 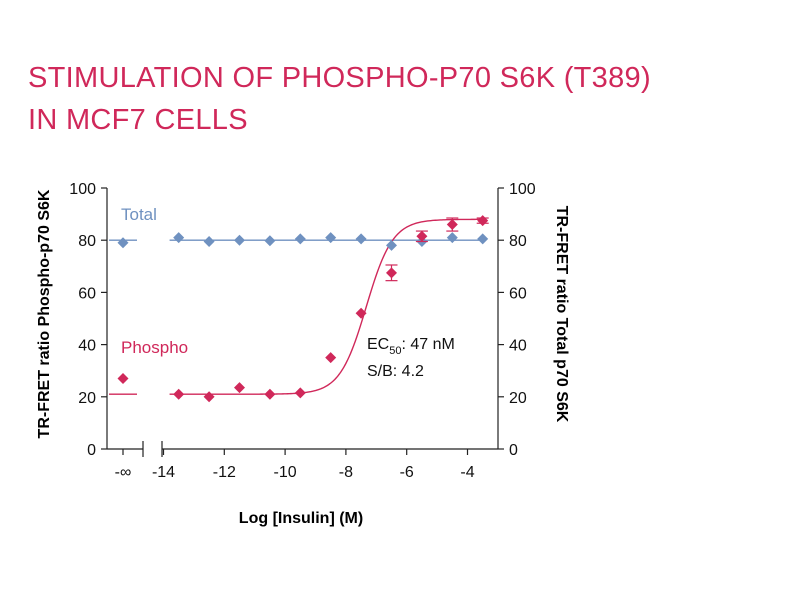 What do you see at coordinates (427, 344) in the screenshot?
I see `ec50-value: : 47 nM` at bounding box center [427, 344].